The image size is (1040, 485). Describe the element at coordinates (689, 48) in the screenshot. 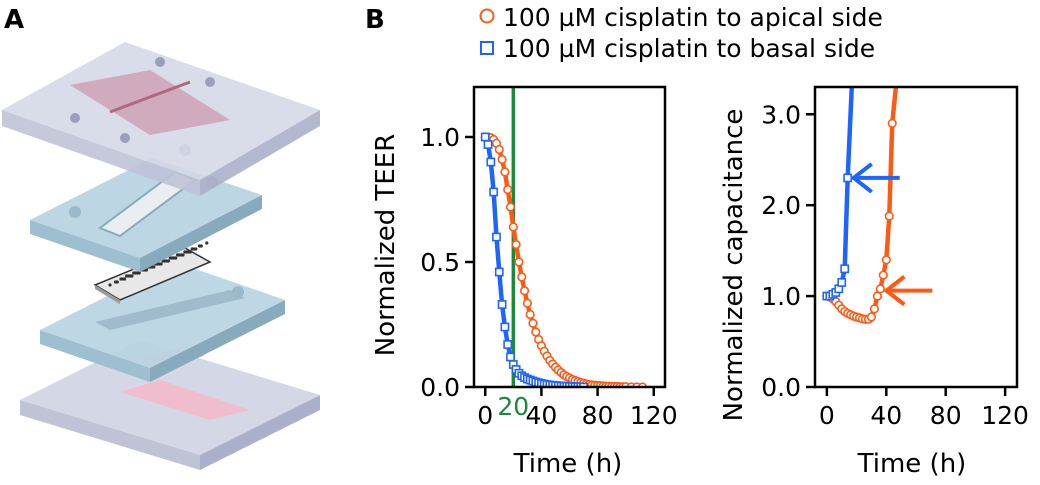

I see `legend-basal-label: 100 µM cisplatin to basal side` at that location.